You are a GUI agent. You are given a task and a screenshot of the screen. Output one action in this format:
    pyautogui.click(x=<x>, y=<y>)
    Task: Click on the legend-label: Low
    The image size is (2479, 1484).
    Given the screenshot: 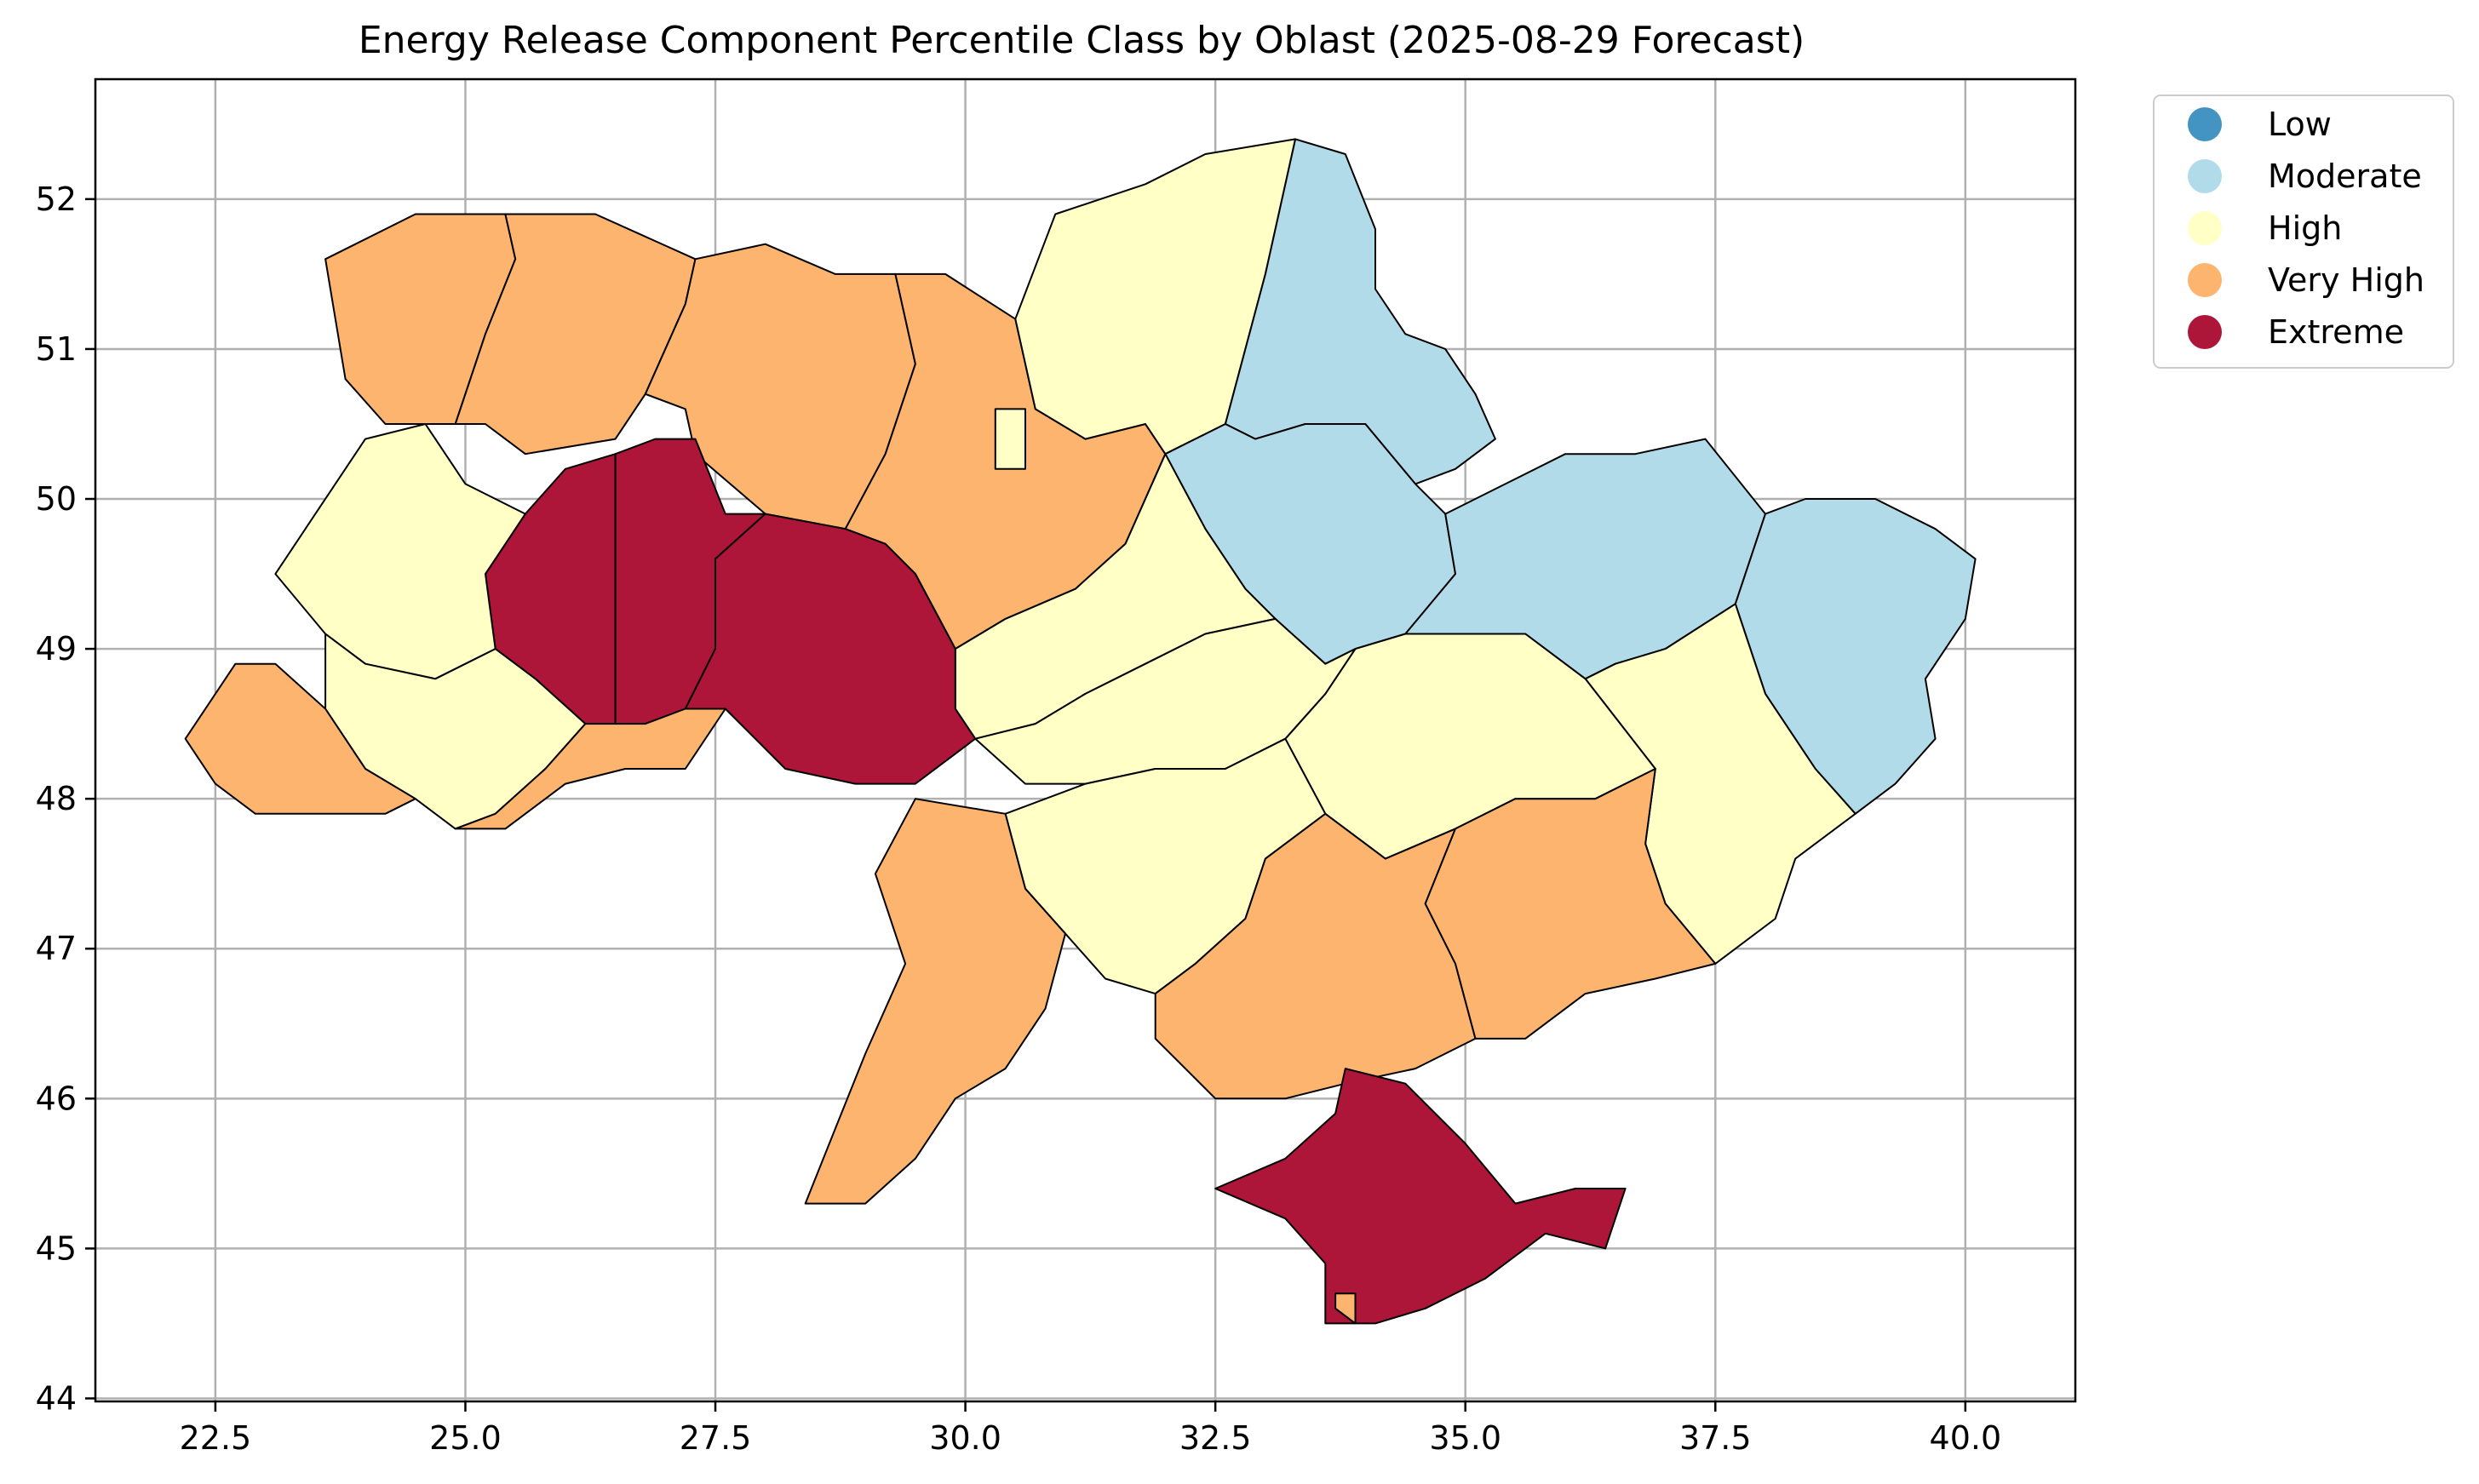 What is the action you would take?
    pyautogui.click(x=2300, y=125)
    